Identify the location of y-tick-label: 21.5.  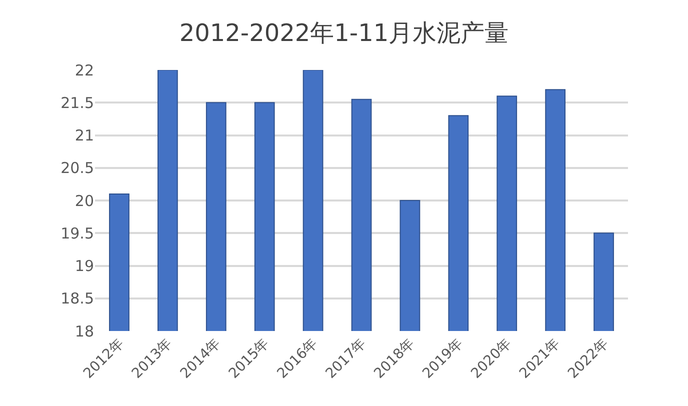
(77, 103).